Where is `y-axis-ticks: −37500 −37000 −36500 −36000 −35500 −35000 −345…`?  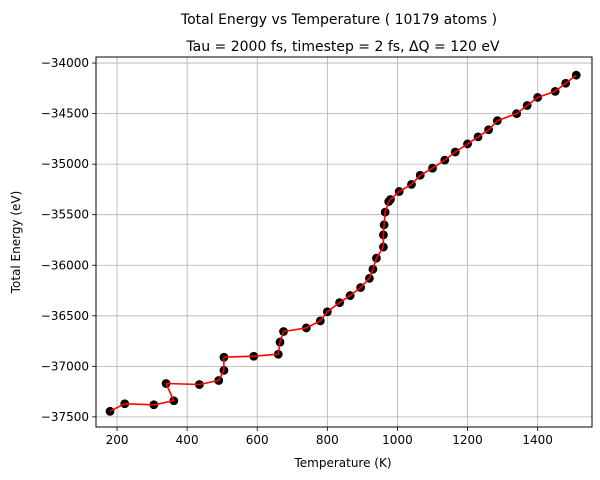
y-axis-ticks: −37500 −37000 −36500 −36000 −35500 −35000 −345… is located at coordinates (68, 240).